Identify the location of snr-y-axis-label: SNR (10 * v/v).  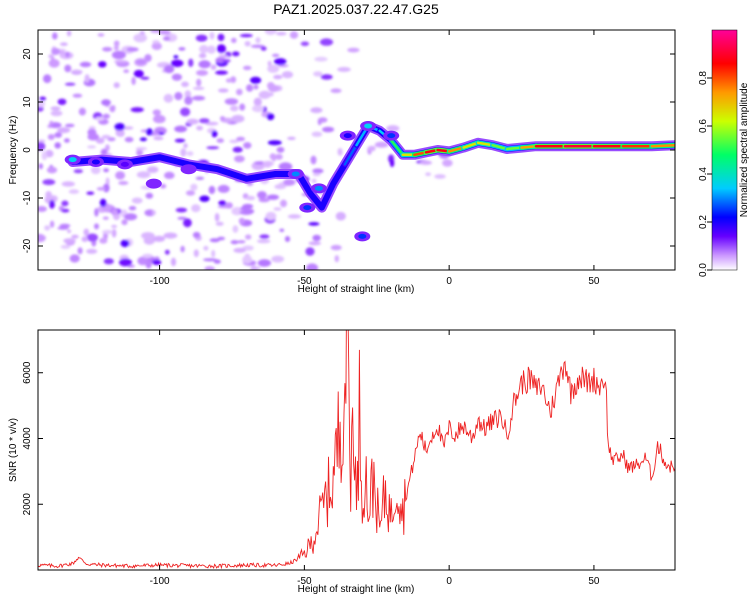
(13, 450).